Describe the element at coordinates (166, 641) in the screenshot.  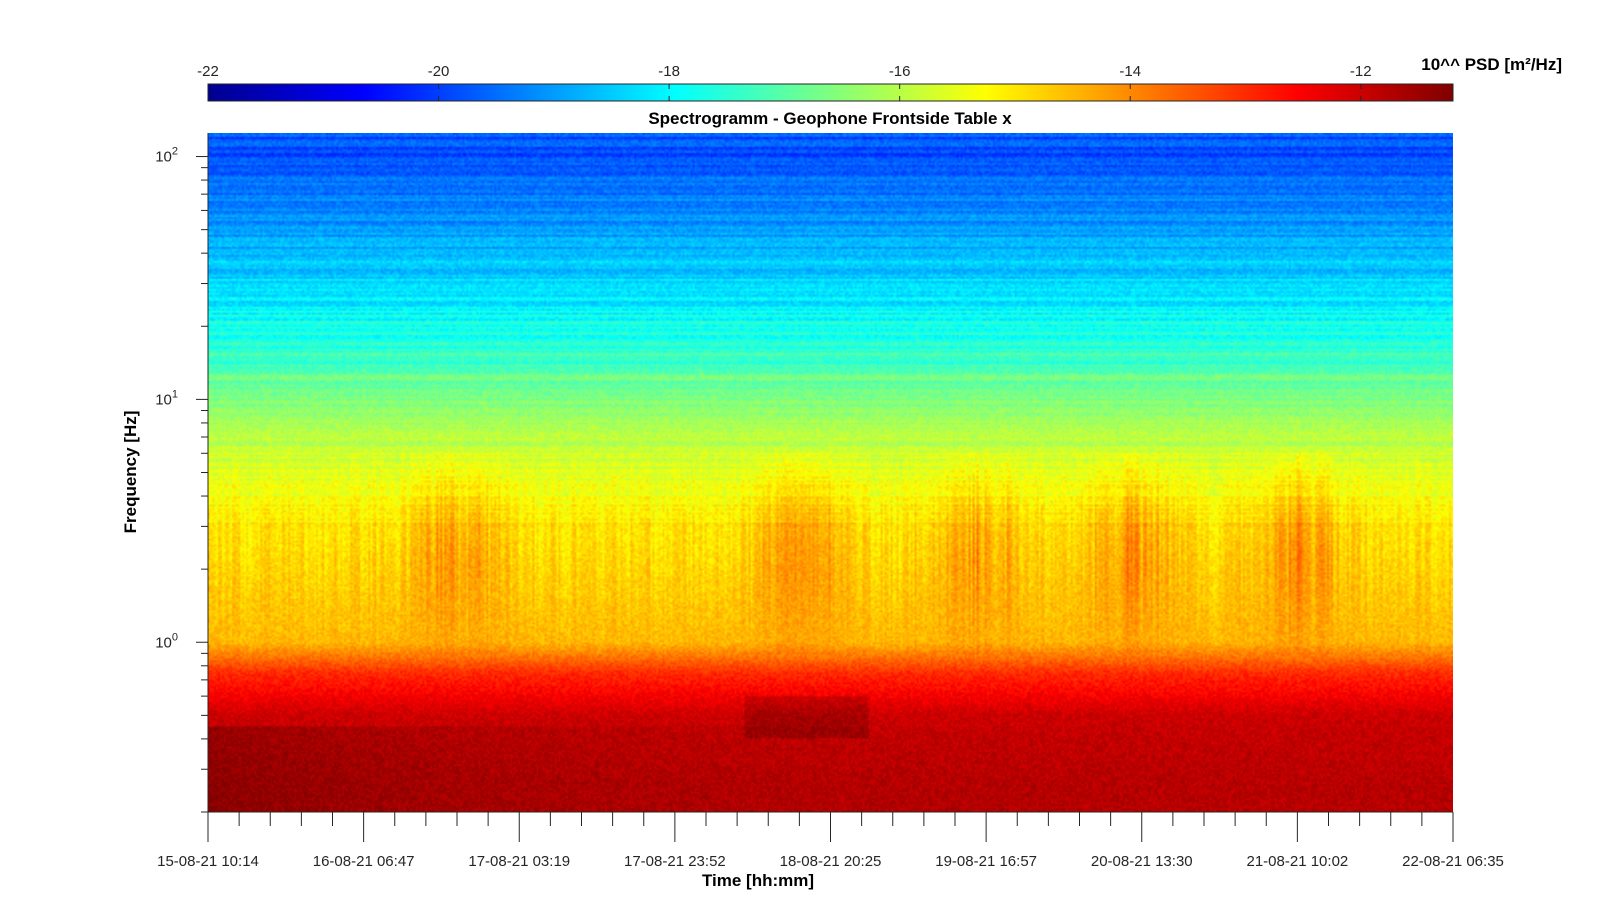
I see `y-tick-label: 10⁰` at that location.